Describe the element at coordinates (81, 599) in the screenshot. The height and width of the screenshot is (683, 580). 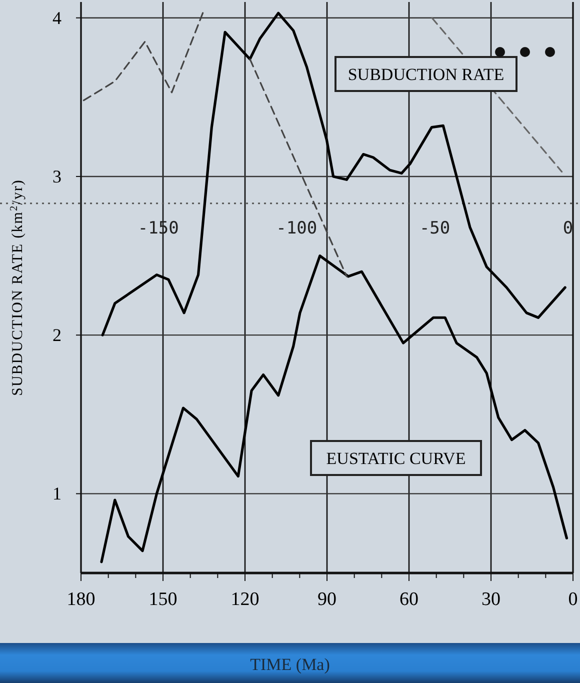
I see `x-tick-label: 180` at that location.